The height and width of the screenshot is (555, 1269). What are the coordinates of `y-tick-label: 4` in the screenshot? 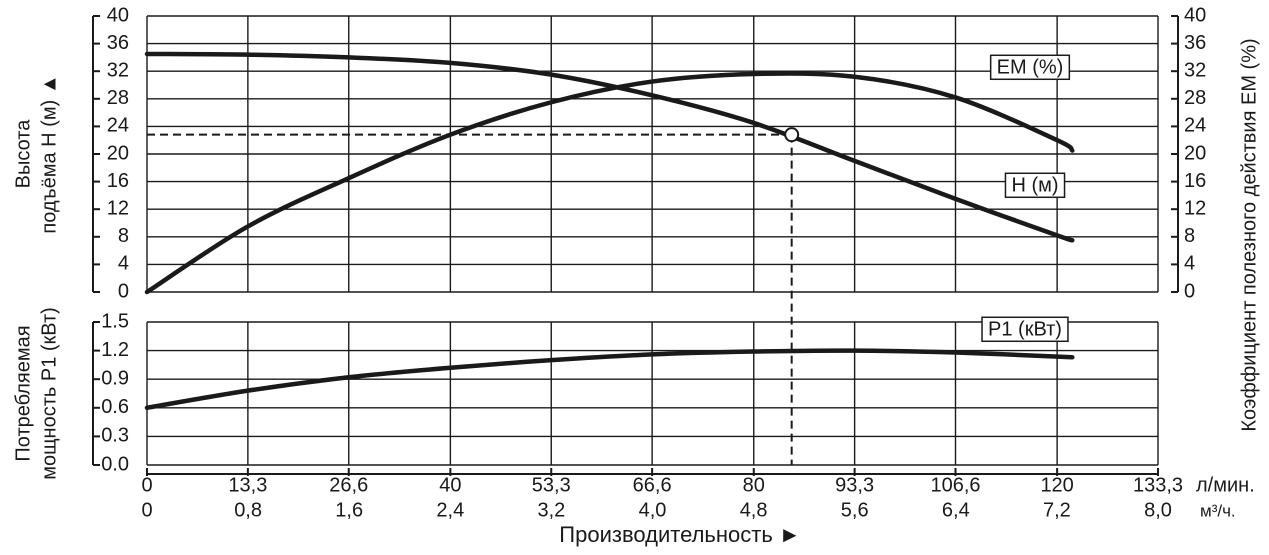 It's located at (123, 264).